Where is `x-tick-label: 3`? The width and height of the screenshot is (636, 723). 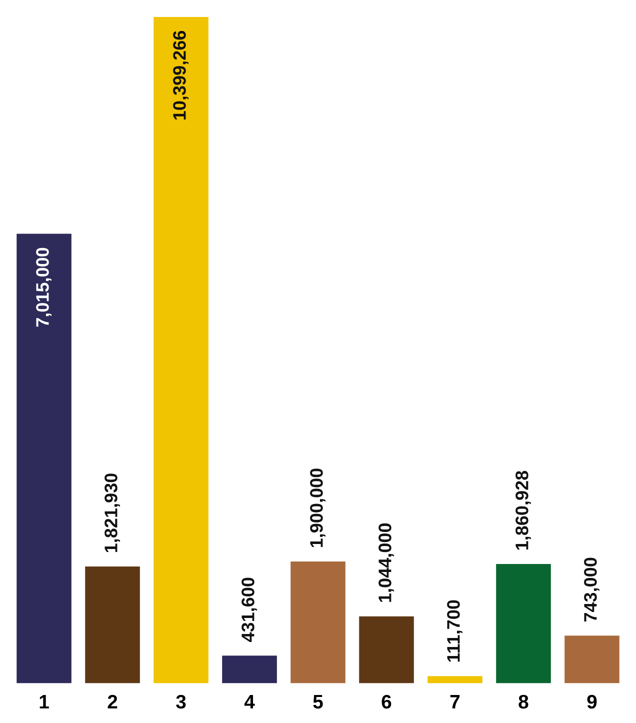
x-tick-label: 3 is located at coordinates (181, 701).